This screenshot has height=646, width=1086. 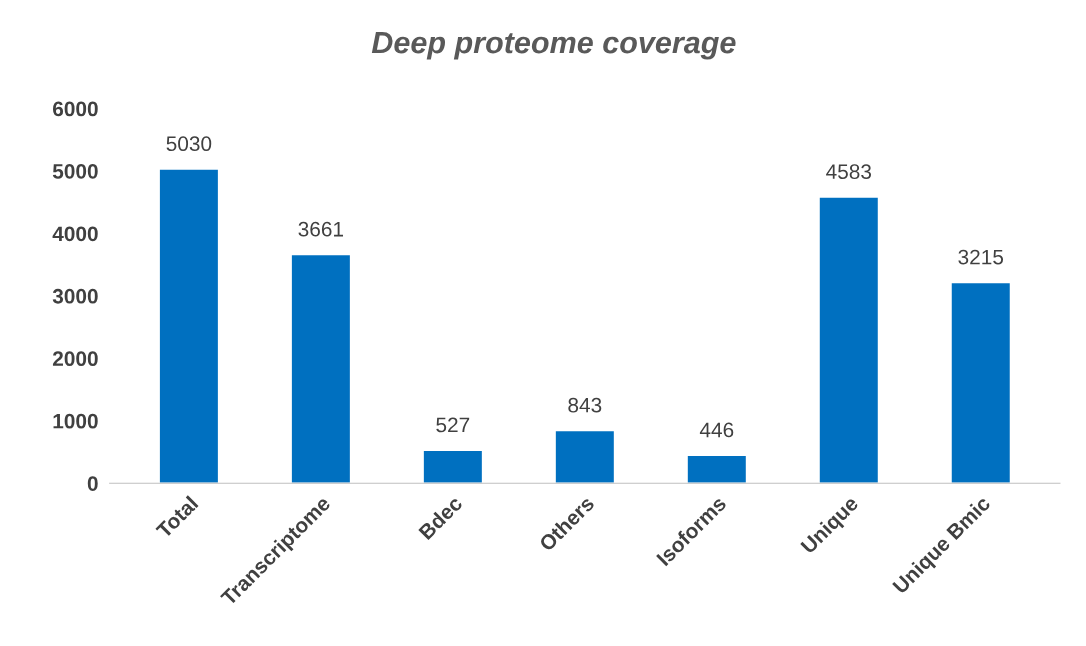 I want to click on y-tick-label: 1000, so click(x=75, y=421).